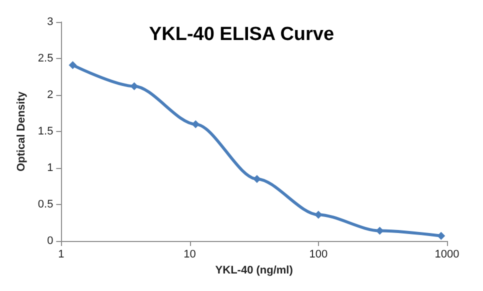  Describe the element at coordinates (46, 132) in the screenshot. I see `y-tick-label: 1.5` at that location.